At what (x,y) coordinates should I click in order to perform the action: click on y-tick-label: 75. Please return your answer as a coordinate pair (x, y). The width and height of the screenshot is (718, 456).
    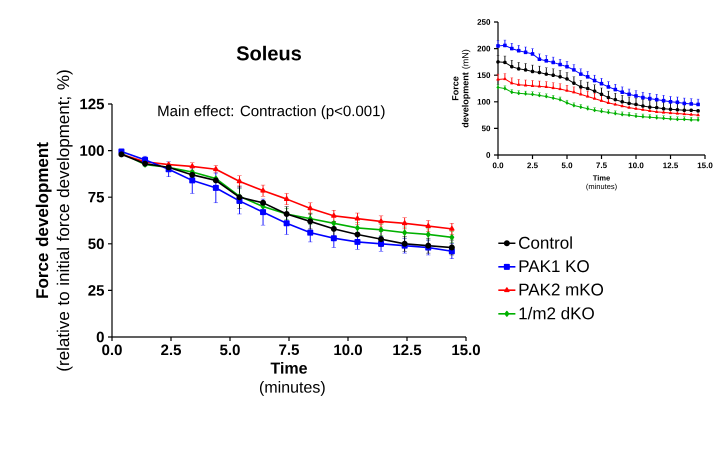
    Looking at the image, I should click on (96, 197).